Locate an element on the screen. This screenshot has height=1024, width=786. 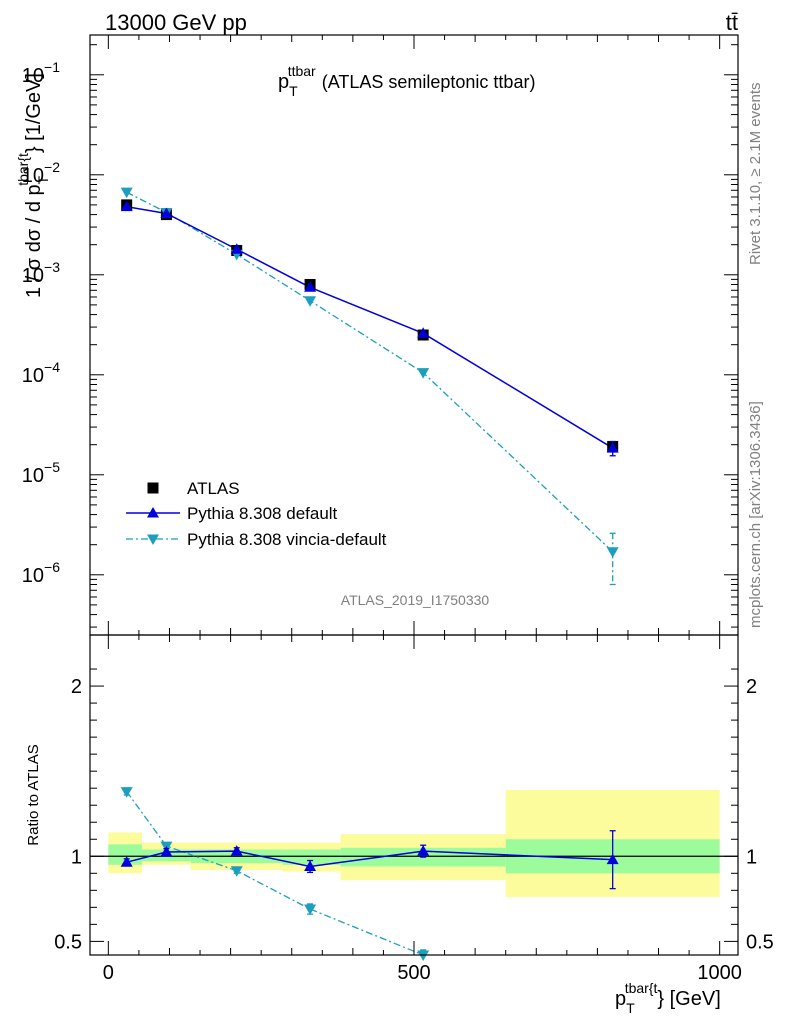
mcplots-label: mcplots.cern.ch [arXiv:1306.3436] is located at coordinates (755, 514).